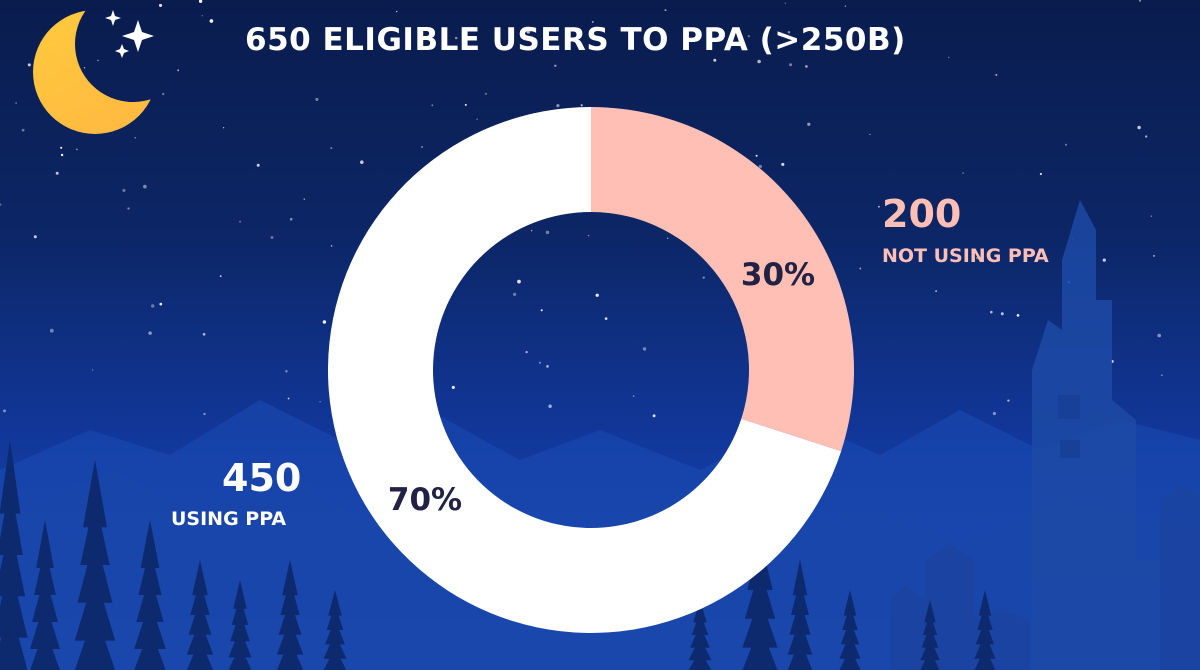  Describe the element at coordinates (922, 214) in the screenshot. I see `not-using-count: 200` at that location.